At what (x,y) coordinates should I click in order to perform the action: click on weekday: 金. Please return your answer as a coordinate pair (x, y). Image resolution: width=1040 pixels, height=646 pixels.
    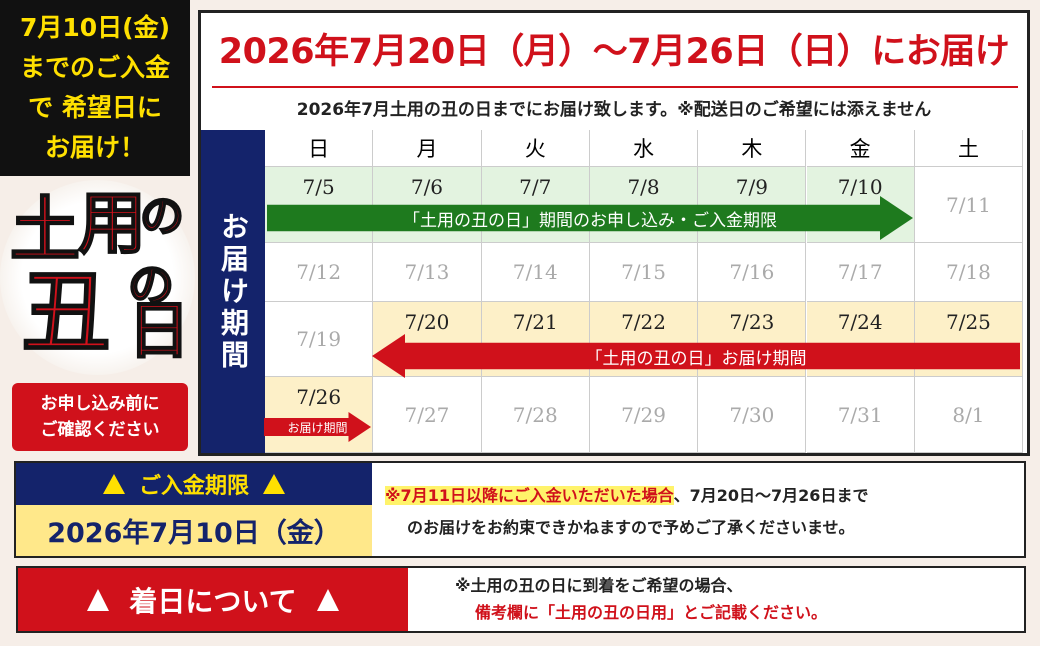
    Looking at the image, I should click on (860, 148).